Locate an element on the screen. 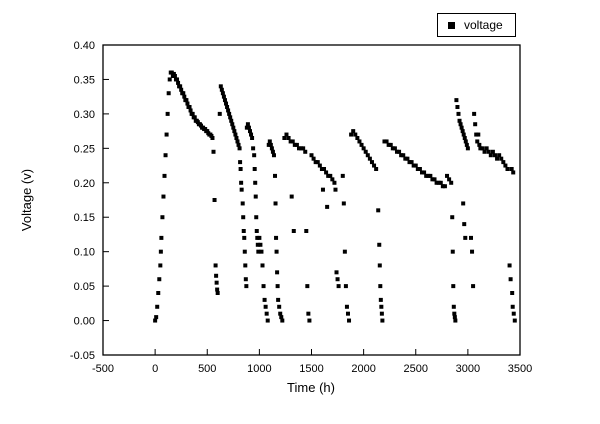 This screenshot has height=424, width=600. y-tick-label: 0.20 is located at coordinates (84, 184).